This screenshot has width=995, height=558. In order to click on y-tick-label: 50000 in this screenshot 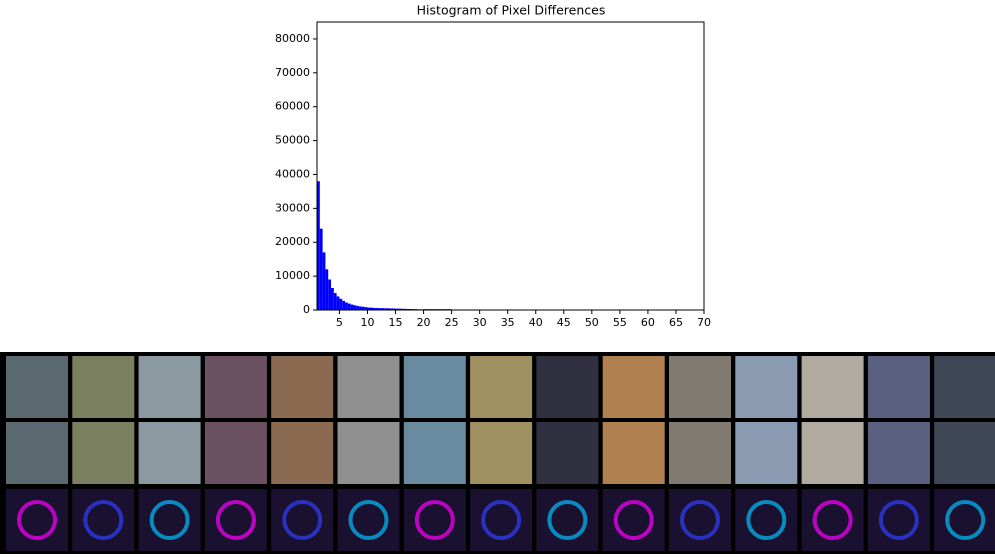, I will do `click(292, 140)`.